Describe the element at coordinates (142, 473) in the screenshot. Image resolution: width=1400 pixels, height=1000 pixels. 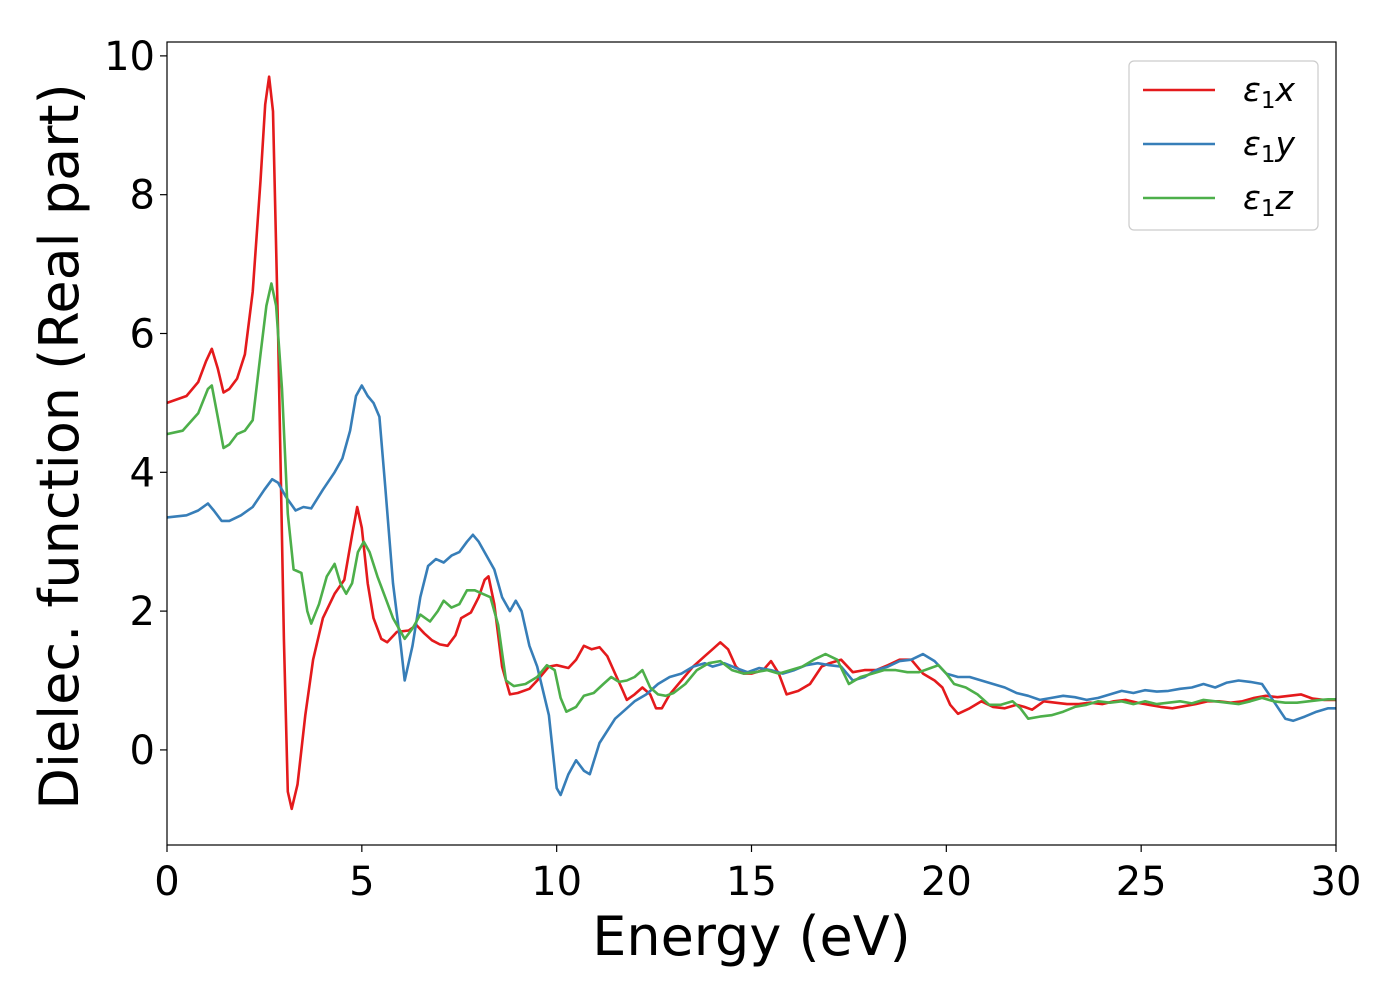
I see `y-tick-label: 4` at that location.